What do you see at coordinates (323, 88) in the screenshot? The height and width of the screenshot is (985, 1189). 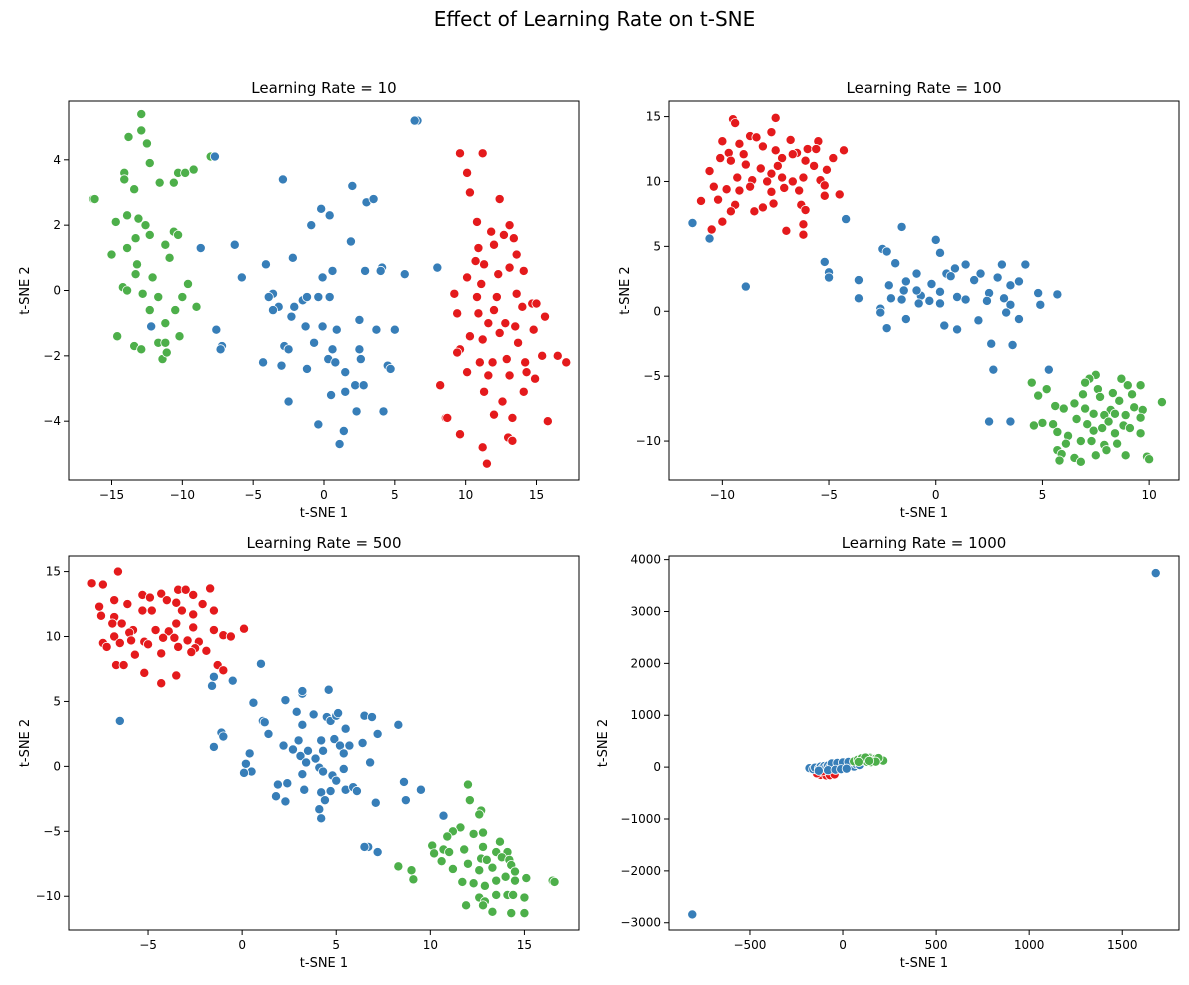 I see `subplot-title: Learning Rate = 10` at bounding box center [323, 88].